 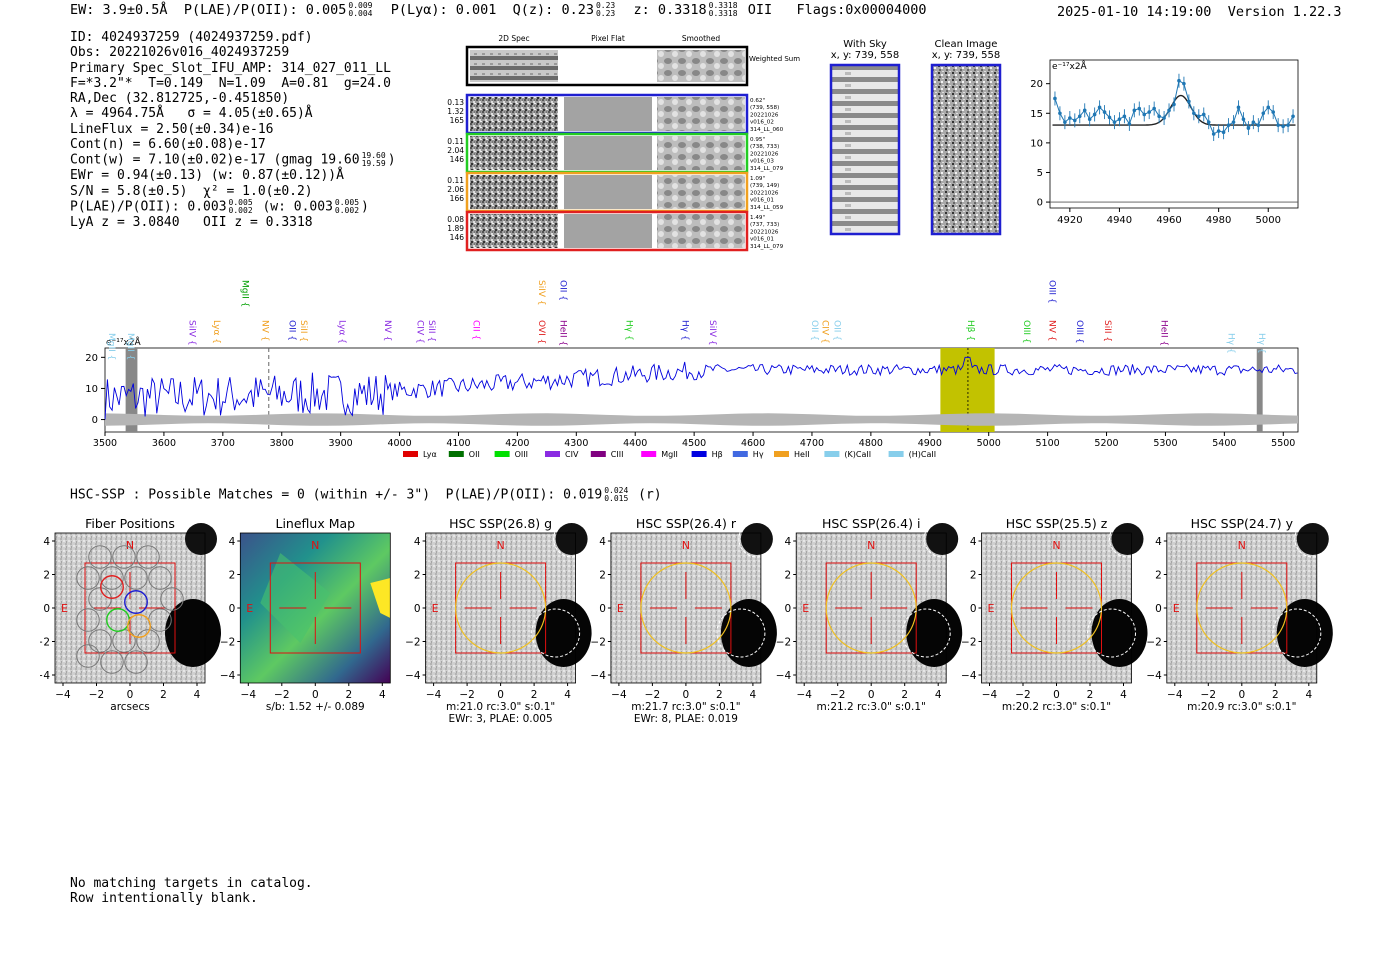 I want to click on cutout-title: HSC SSP(25.5) z, so click(x=1057, y=523).